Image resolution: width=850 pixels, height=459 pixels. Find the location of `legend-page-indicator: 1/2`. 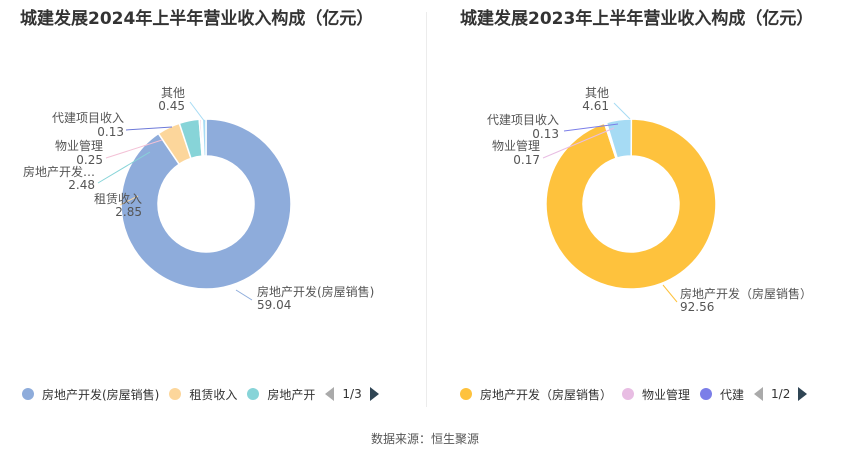

legend-page-indicator: 1/2 is located at coordinates (781, 394).